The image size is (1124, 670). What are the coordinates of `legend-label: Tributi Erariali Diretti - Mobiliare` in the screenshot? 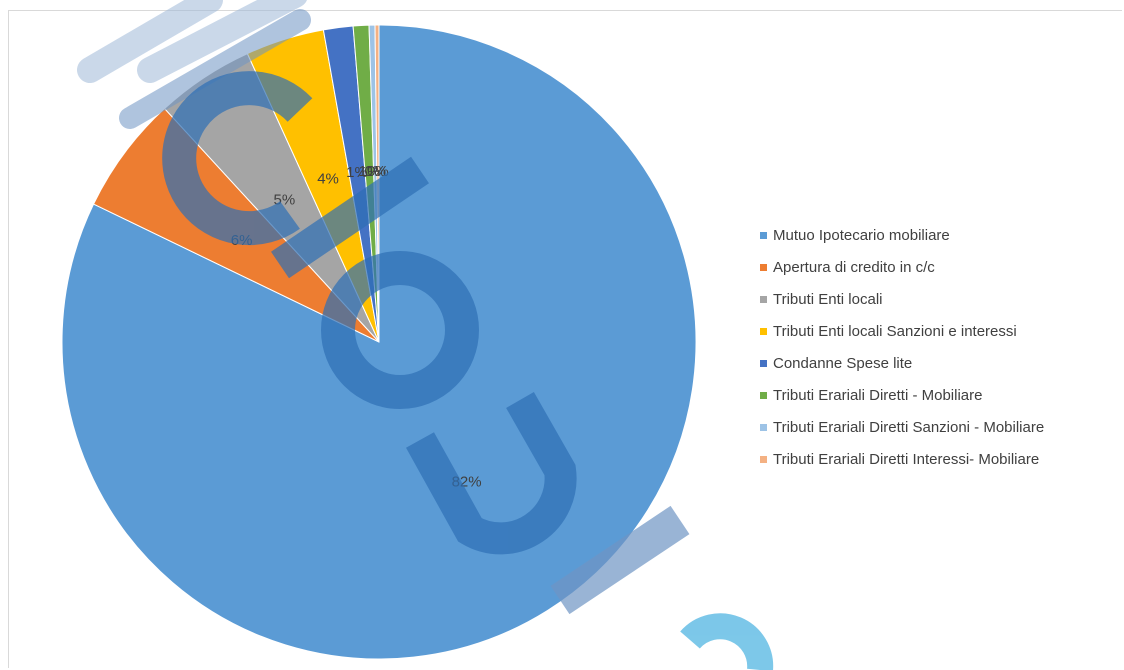 It's located at (878, 395).